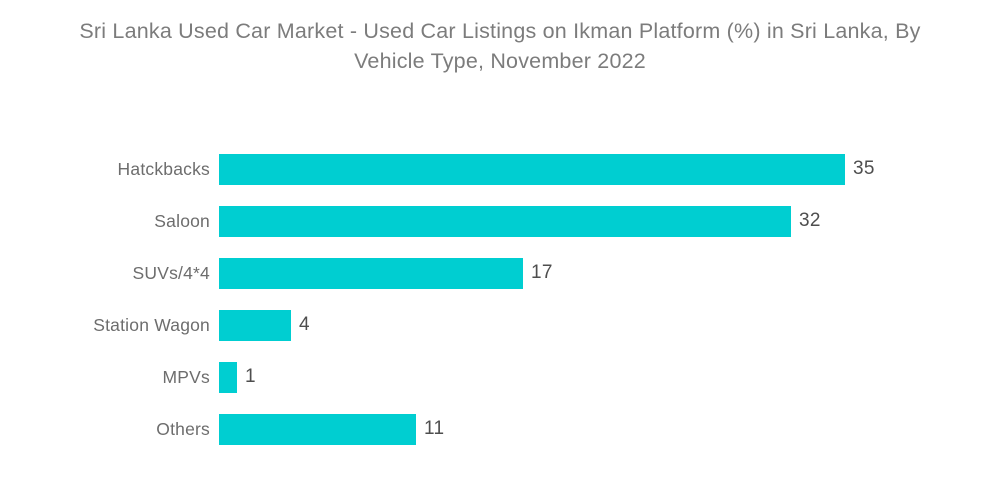  What do you see at coordinates (151, 324) in the screenshot?
I see `category-label: Station Wagon` at bounding box center [151, 324].